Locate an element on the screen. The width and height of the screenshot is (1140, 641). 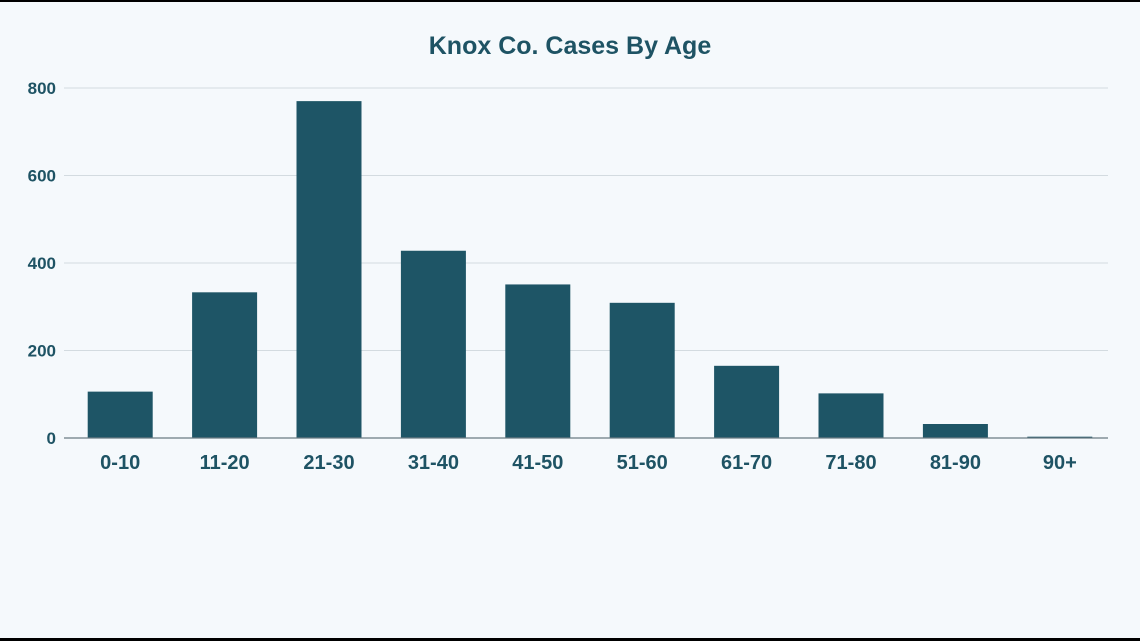
y-tick-label: 200 is located at coordinates (42, 351).